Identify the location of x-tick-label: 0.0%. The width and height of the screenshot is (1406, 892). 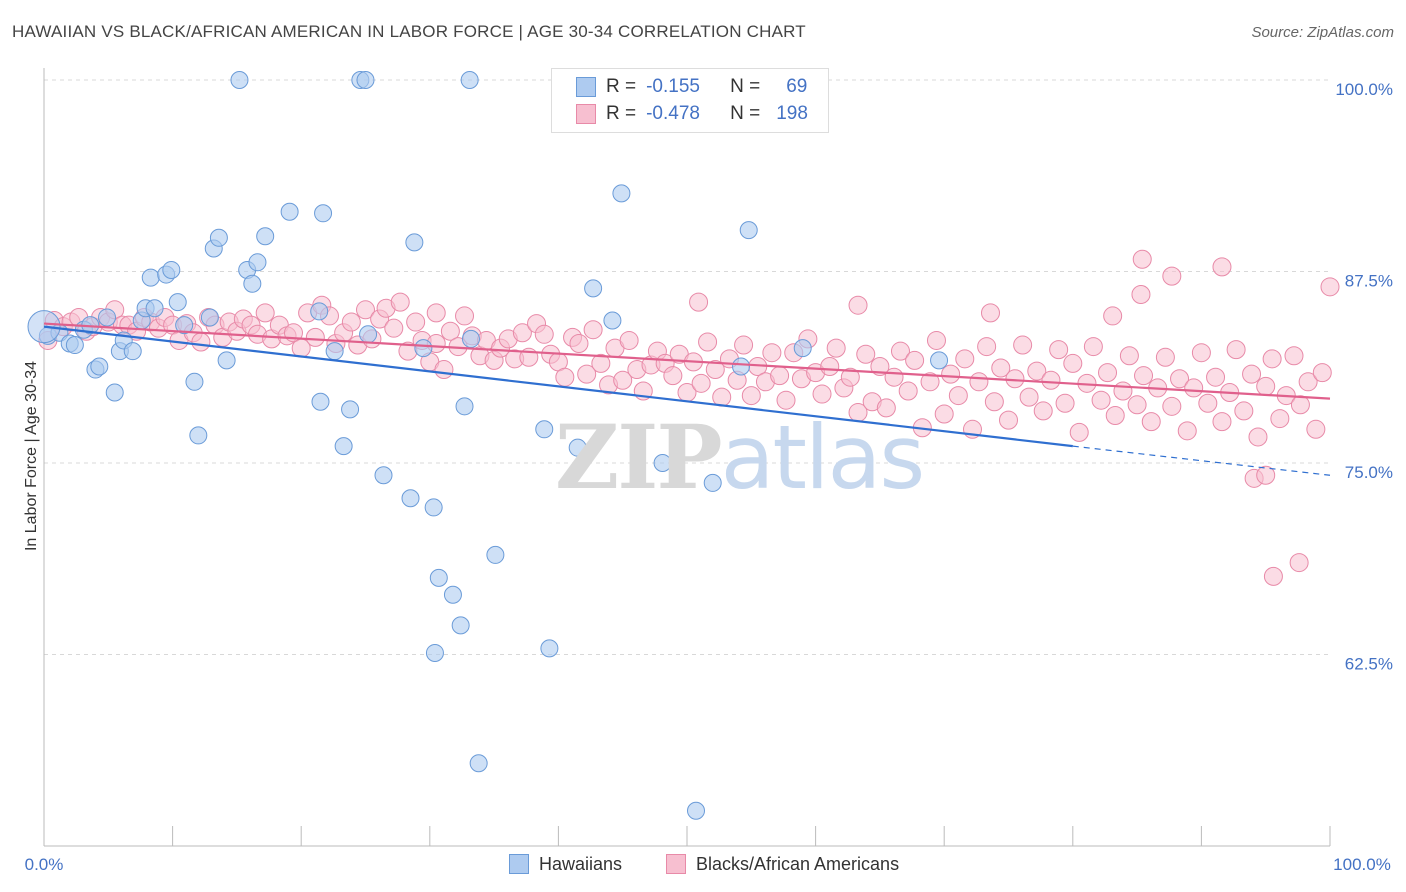
(44, 864).